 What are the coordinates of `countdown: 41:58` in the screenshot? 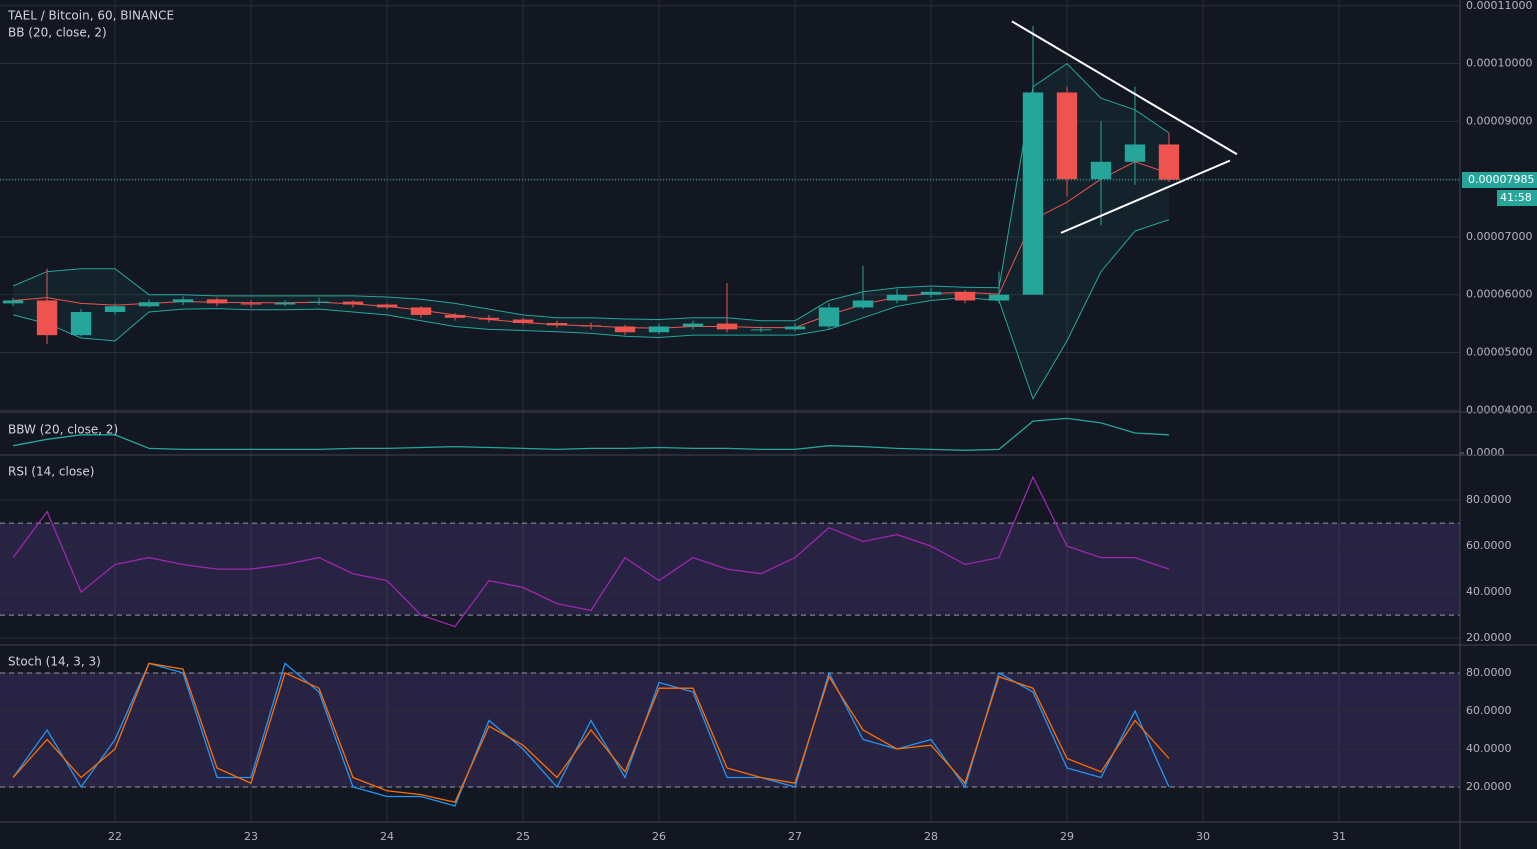 It's located at (1516, 197).